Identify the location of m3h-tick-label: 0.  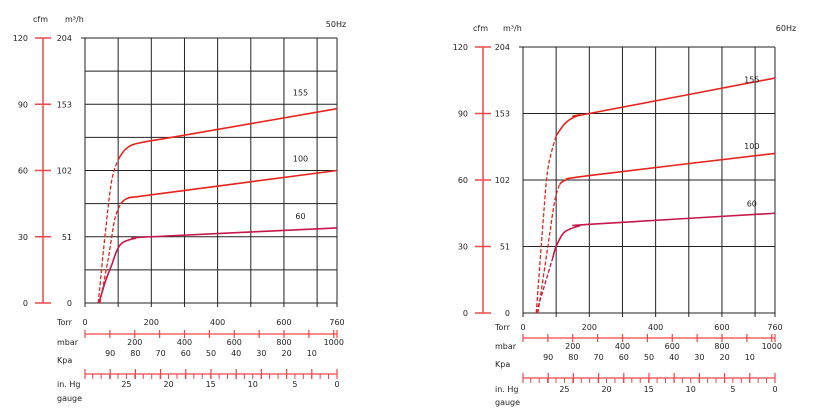
(507, 313).